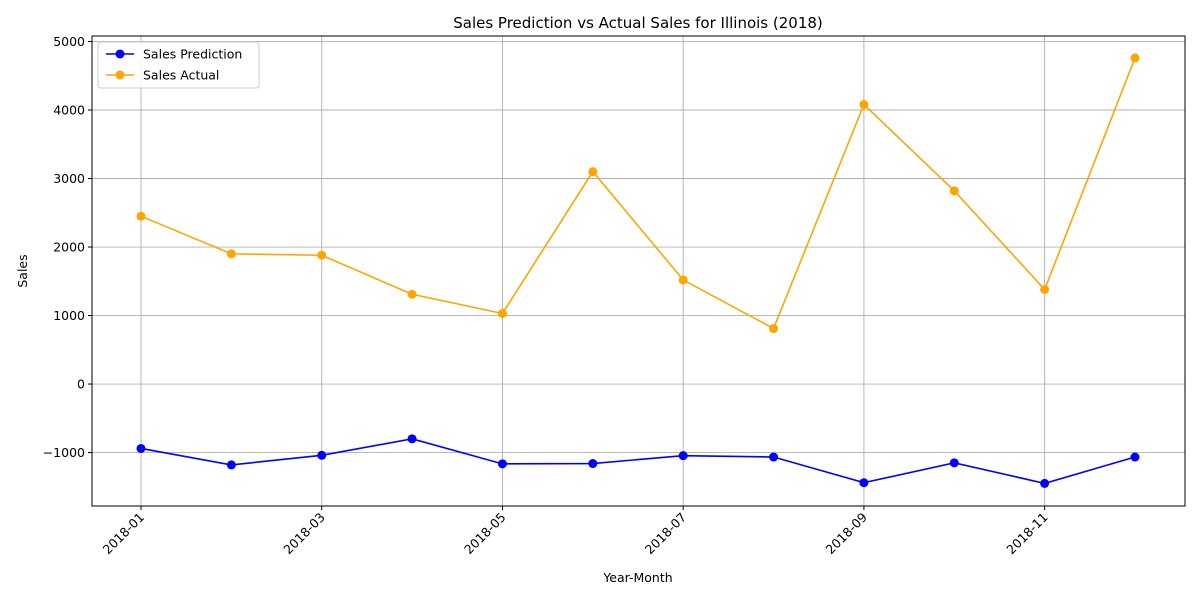 This screenshot has height=600, width=1200. I want to click on y-tick-label: 5000, so click(69, 41).